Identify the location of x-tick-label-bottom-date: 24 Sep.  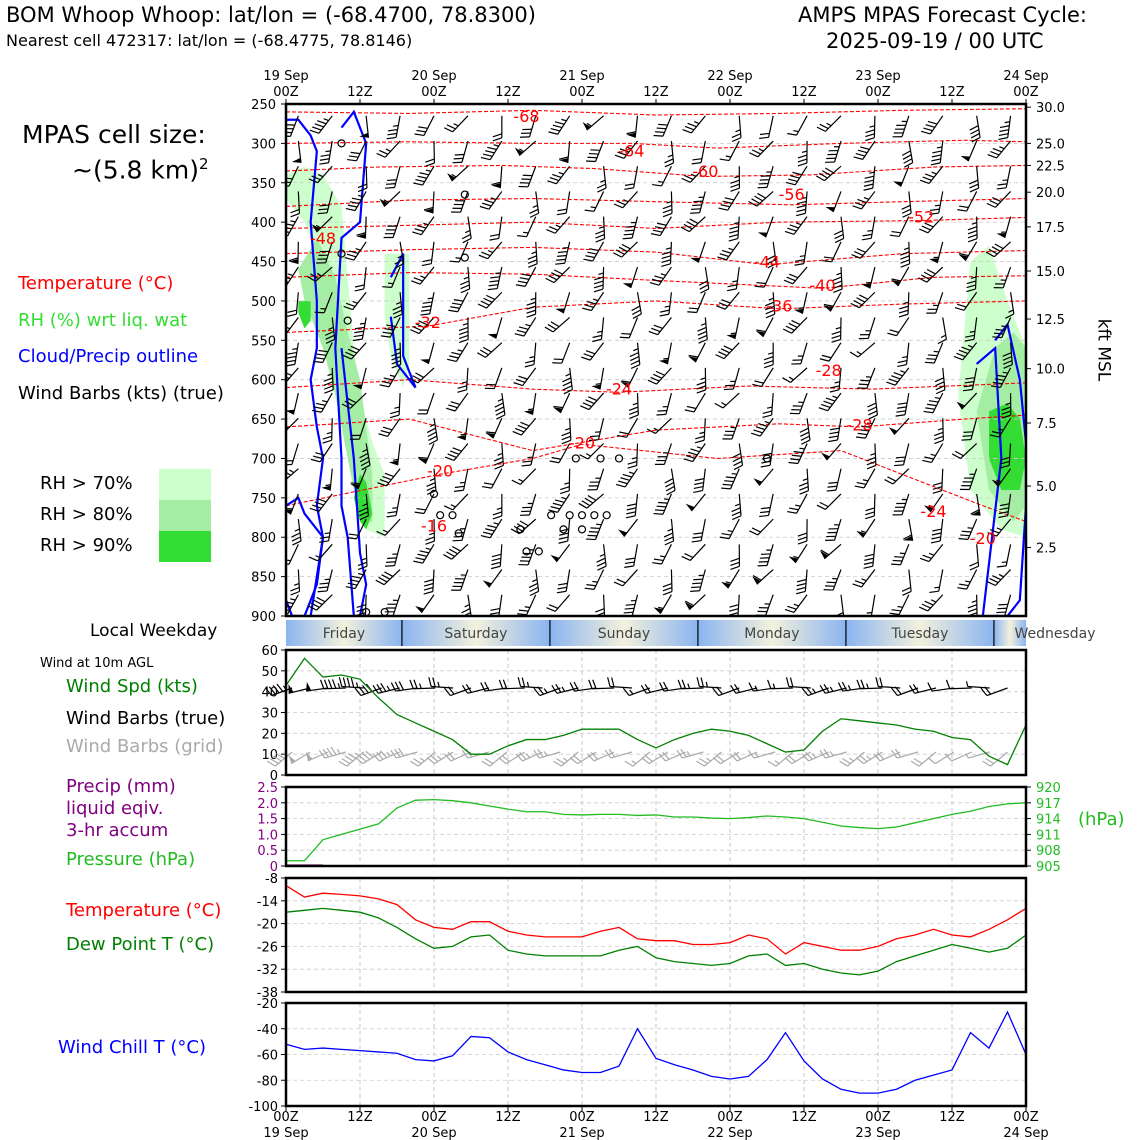
(1025, 1133).